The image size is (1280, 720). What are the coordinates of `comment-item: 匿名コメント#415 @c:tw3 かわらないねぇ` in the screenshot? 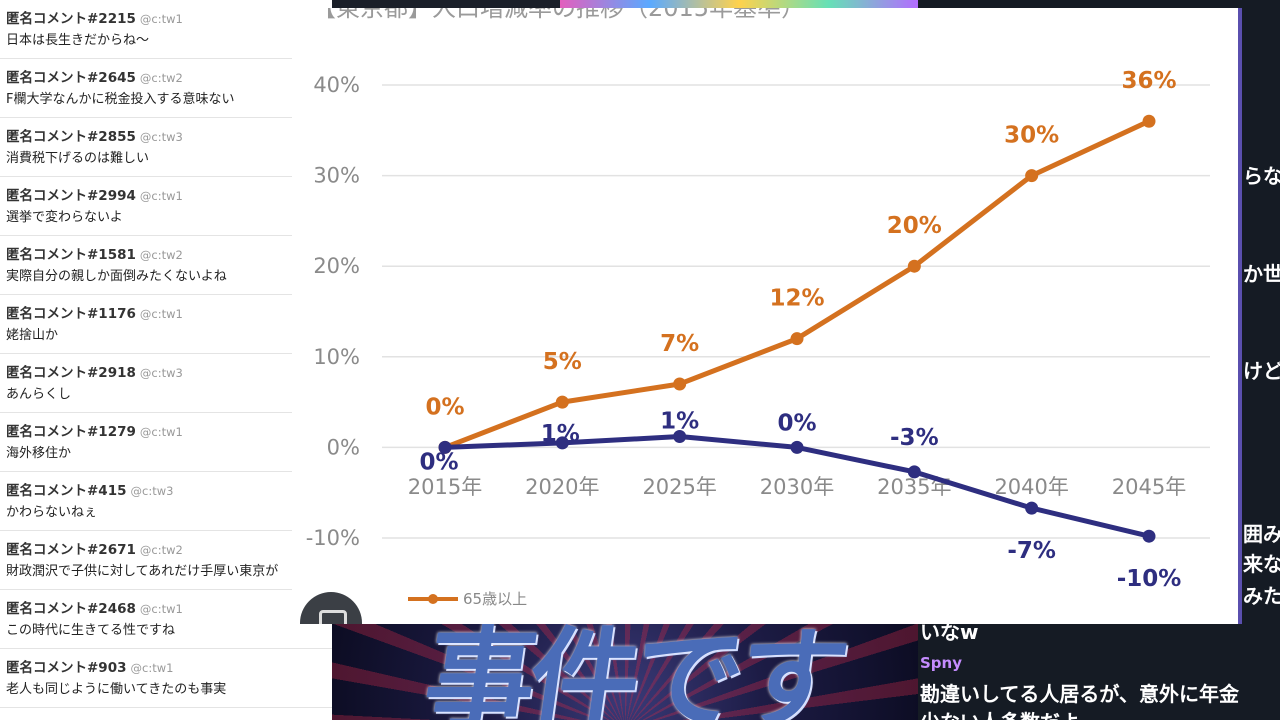 It's located at (166, 501).